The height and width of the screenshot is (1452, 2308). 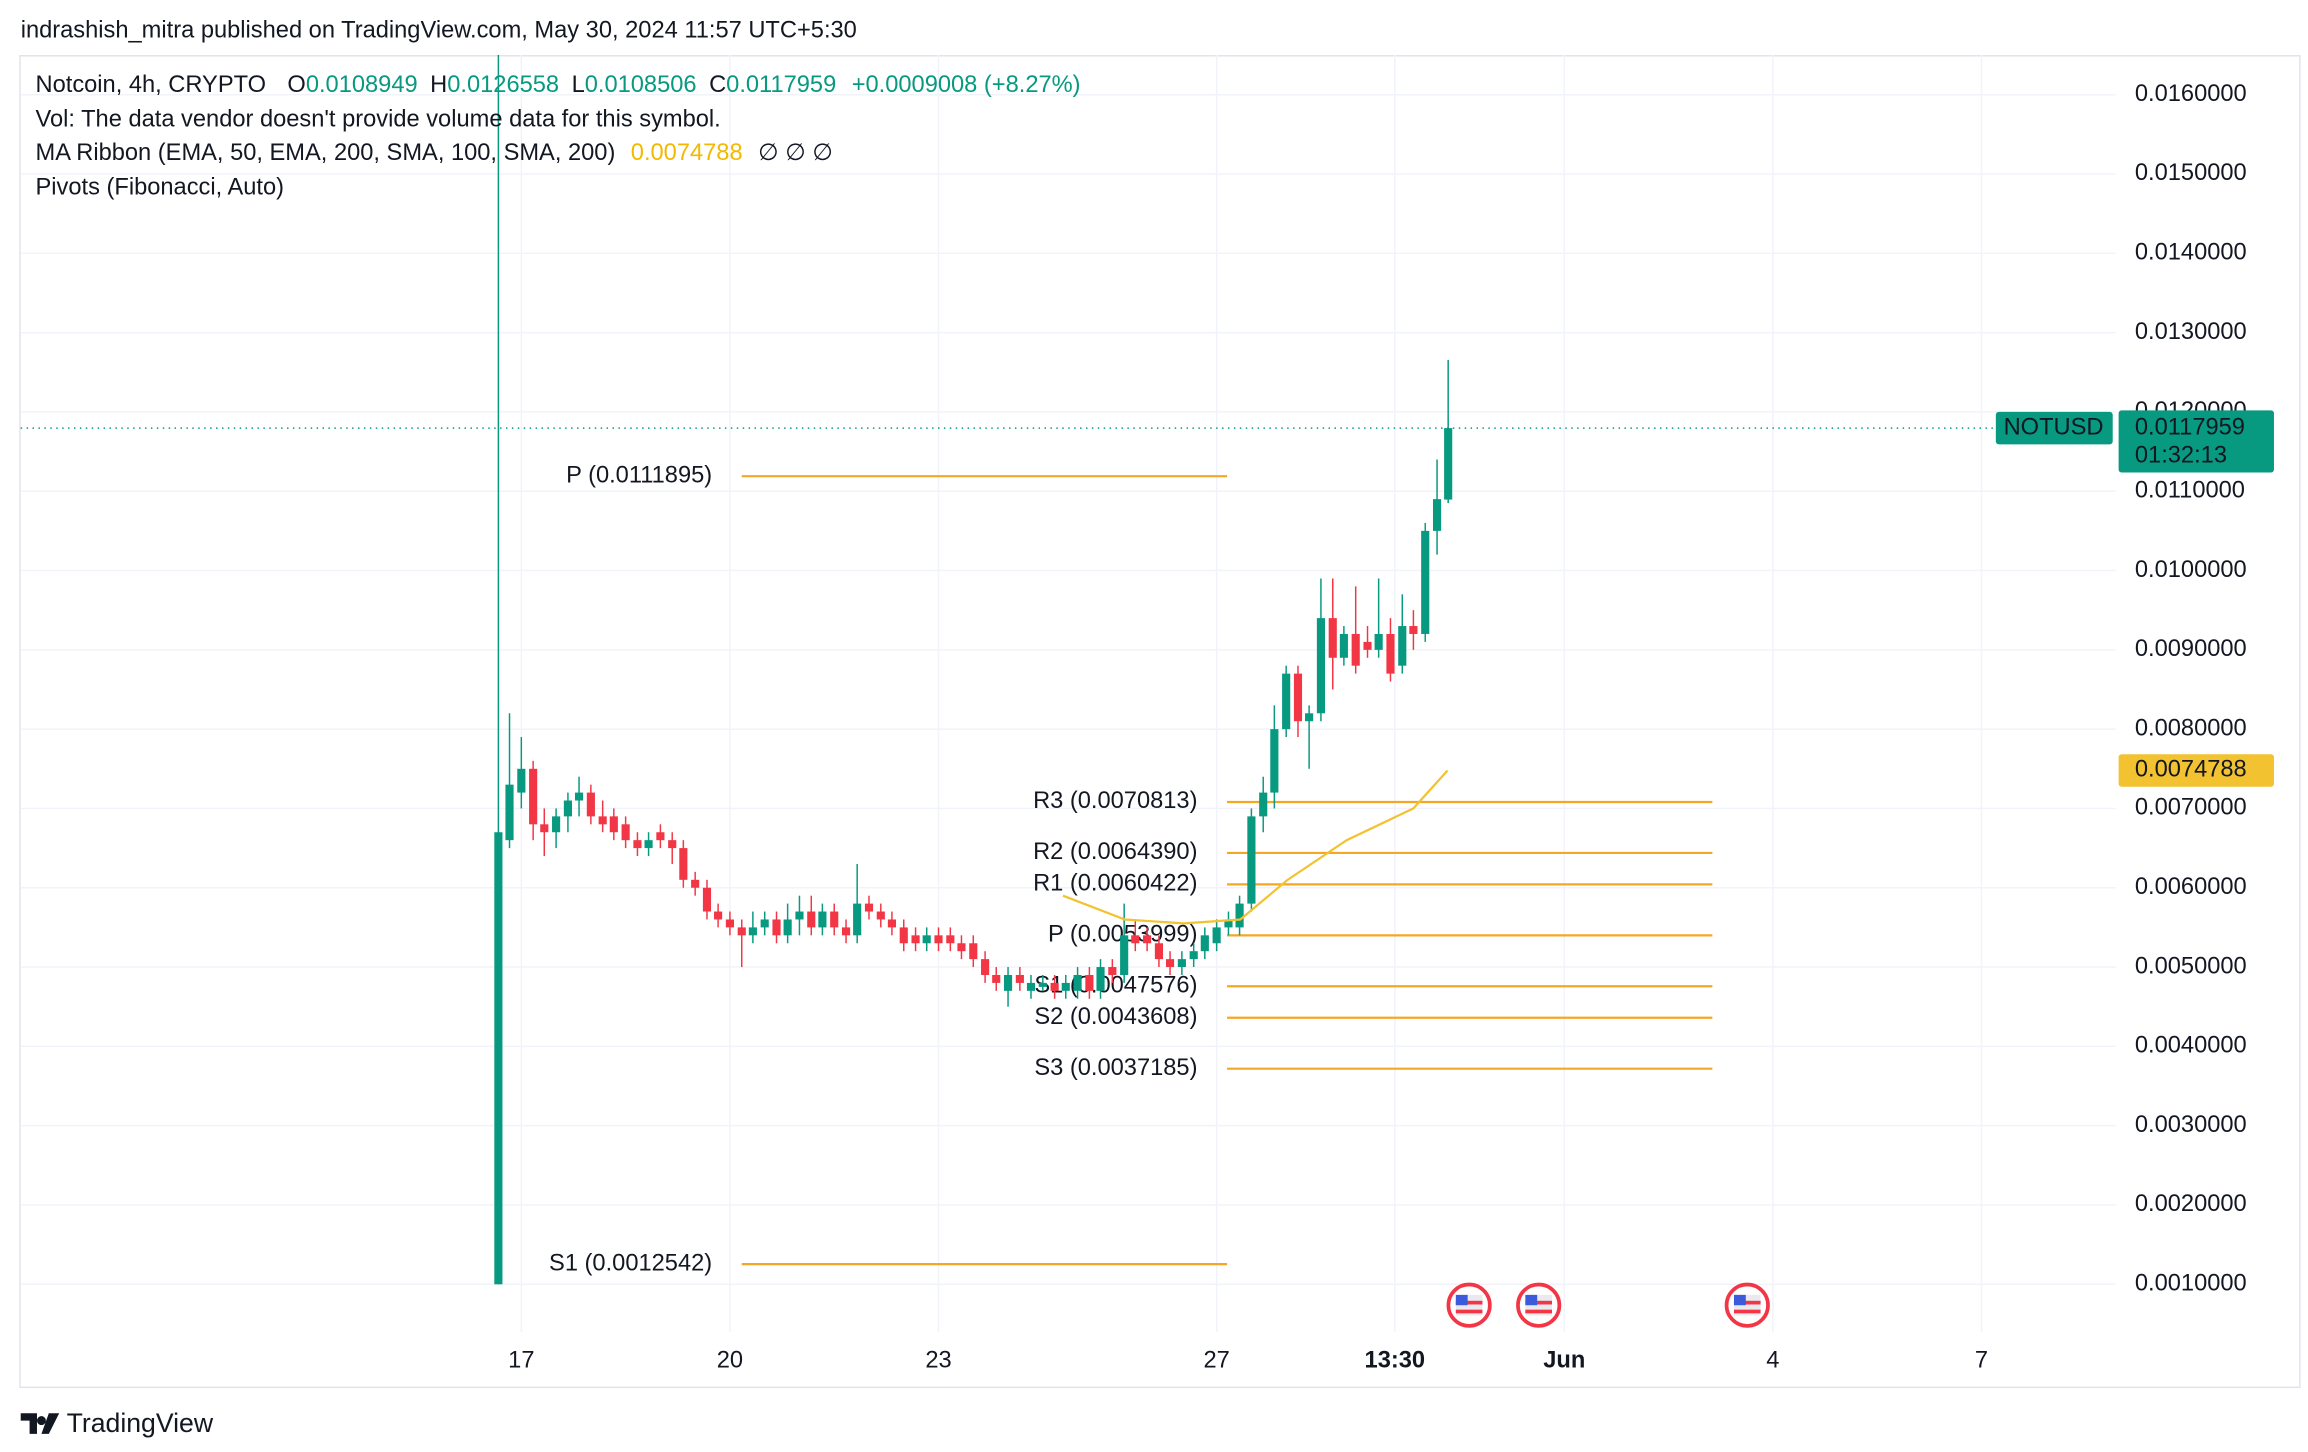 What do you see at coordinates (2190, 490) in the screenshot?
I see `y-tick-label: 0.0110000` at bounding box center [2190, 490].